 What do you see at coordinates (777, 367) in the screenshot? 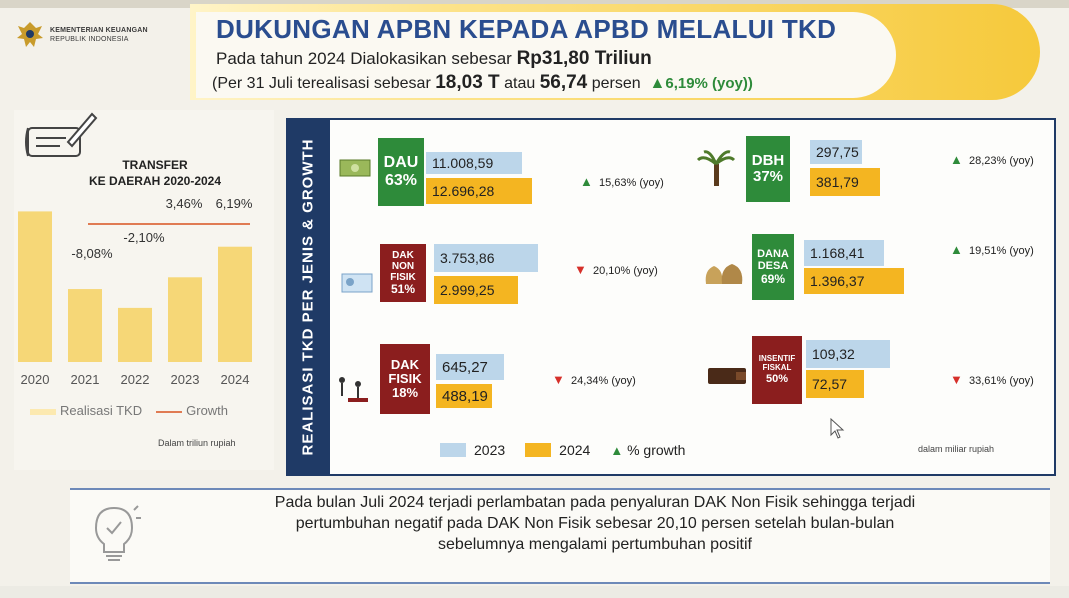
I see `insentif-fiskal-name-2: FISKAL` at bounding box center [777, 367].